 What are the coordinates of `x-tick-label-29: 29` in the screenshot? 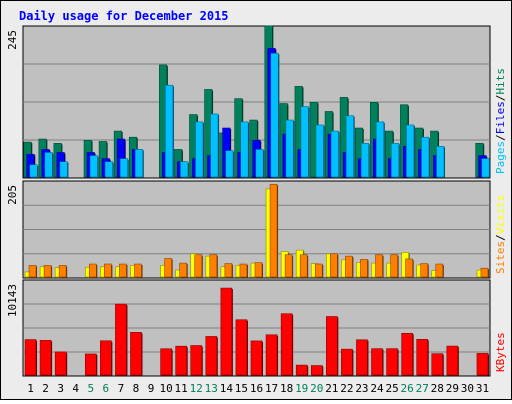 It's located at (452, 388).